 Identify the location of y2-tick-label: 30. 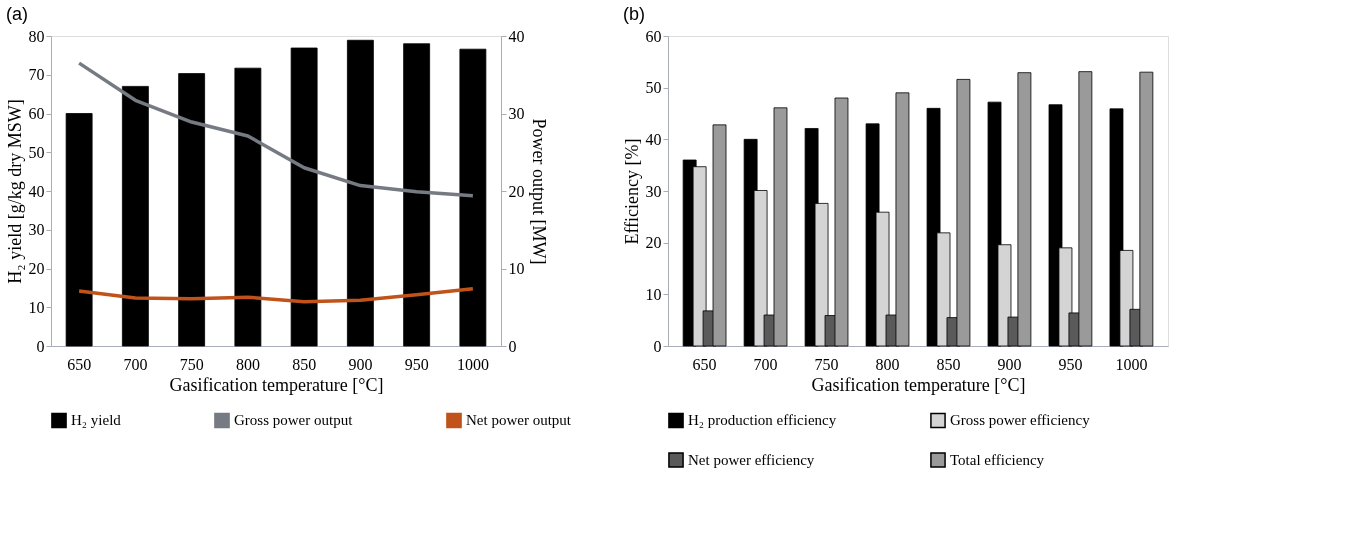
(516, 113).